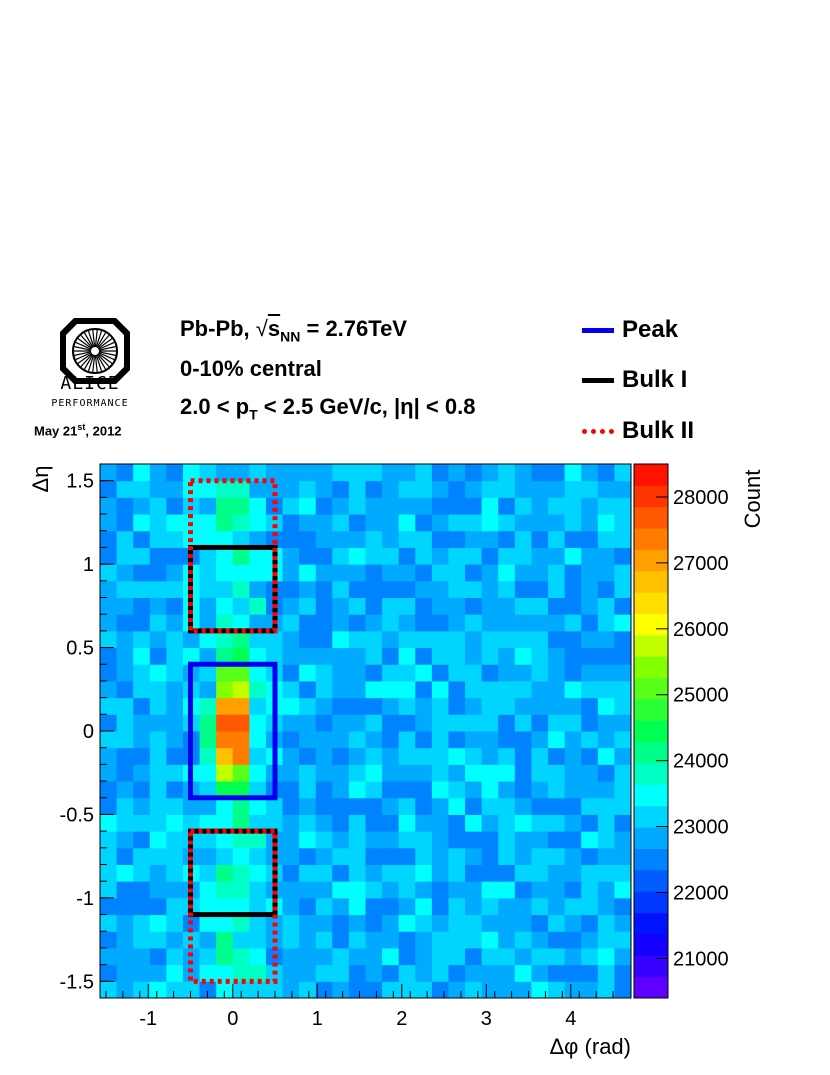 The image size is (830, 1075). Describe the element at coordinates (327, 408) in the screenshot. I see `kinematic-cuts: 2.0 < pT < 2.5 GeV/c, |η| < 0.8` at that location.